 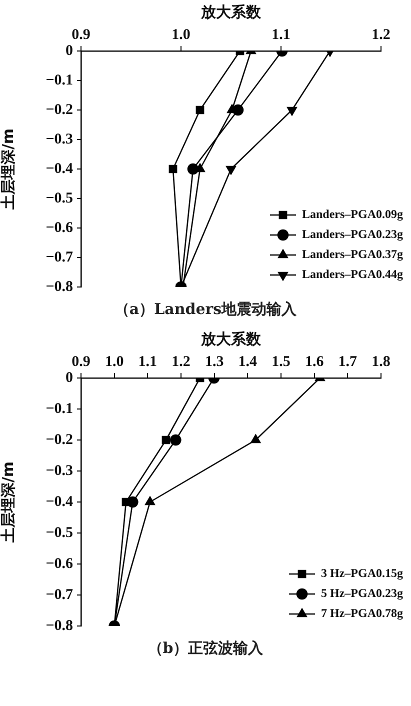 What do you see at coordinates (353, 274) in the screenshot?
I see `legend-label: Landers–PGA0.44g` at bounding box center [353, 274].